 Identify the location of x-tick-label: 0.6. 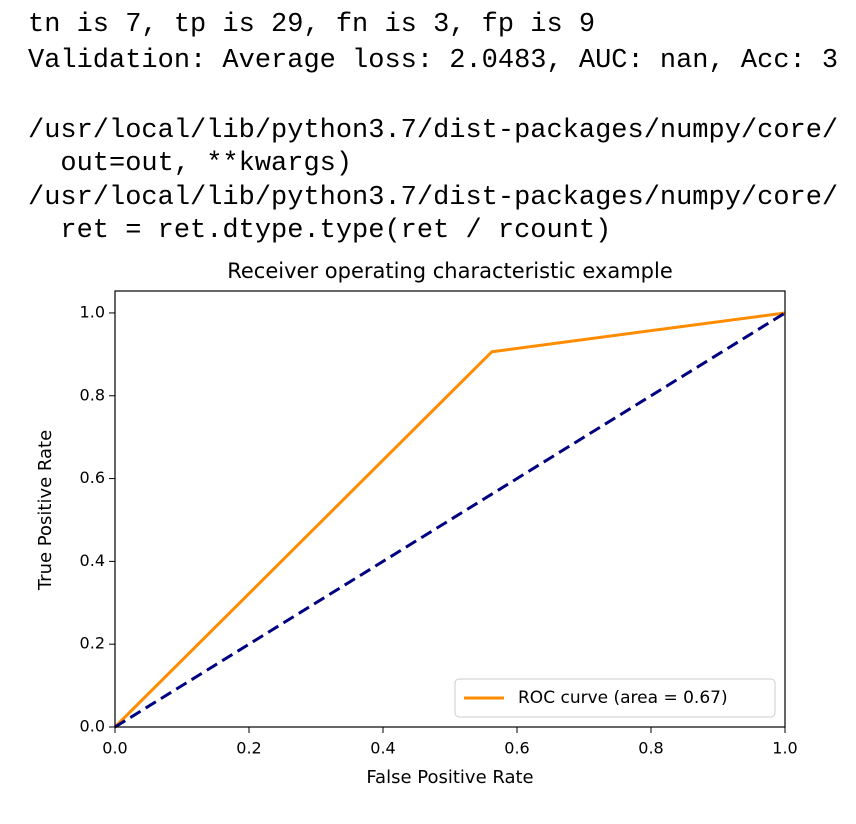
(516, 748).